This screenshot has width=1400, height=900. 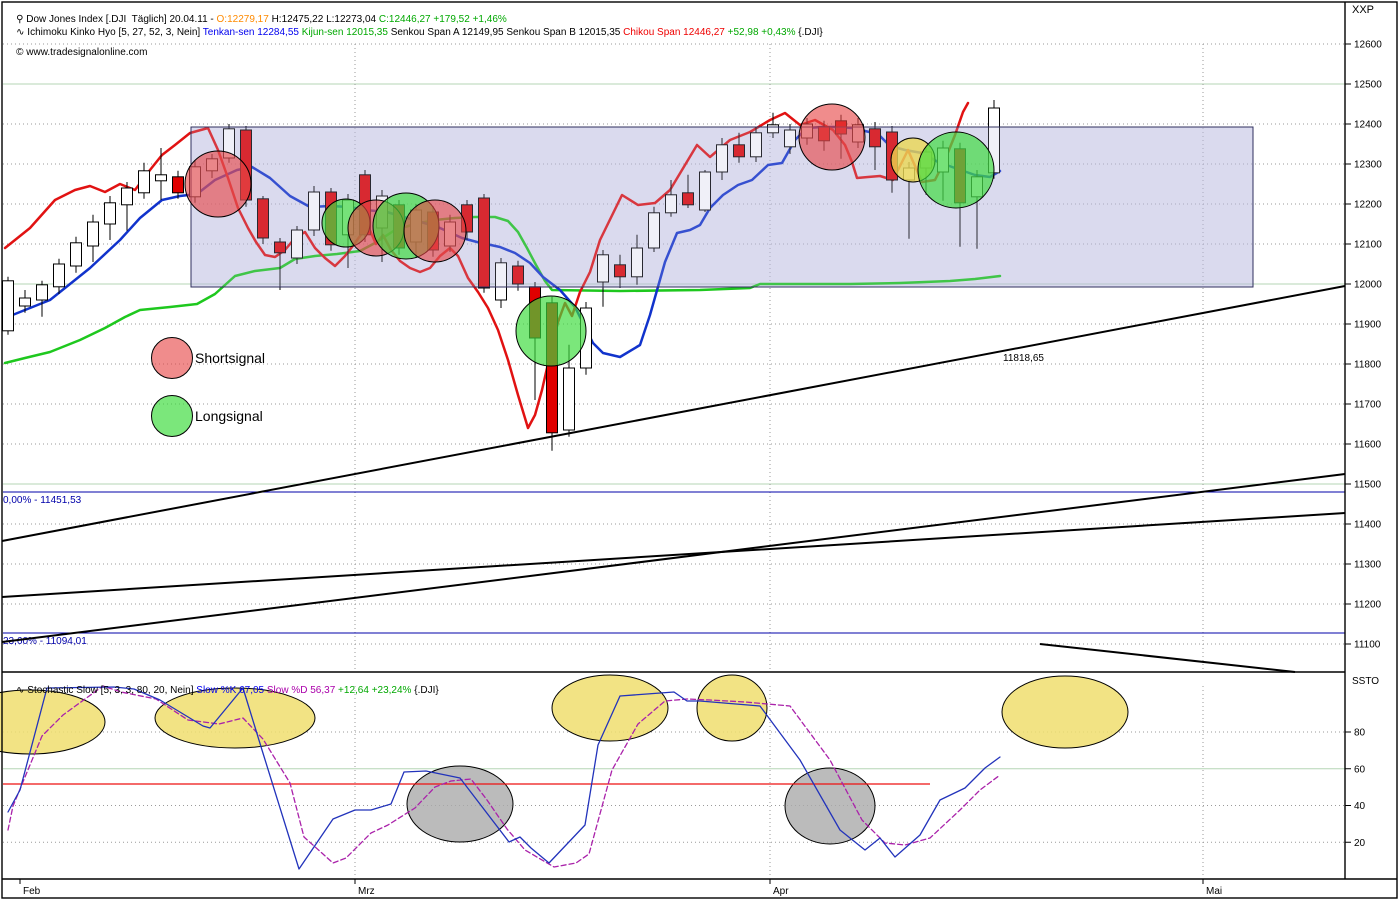 I want to click on slow-k-line, so click(x=504, y=778).